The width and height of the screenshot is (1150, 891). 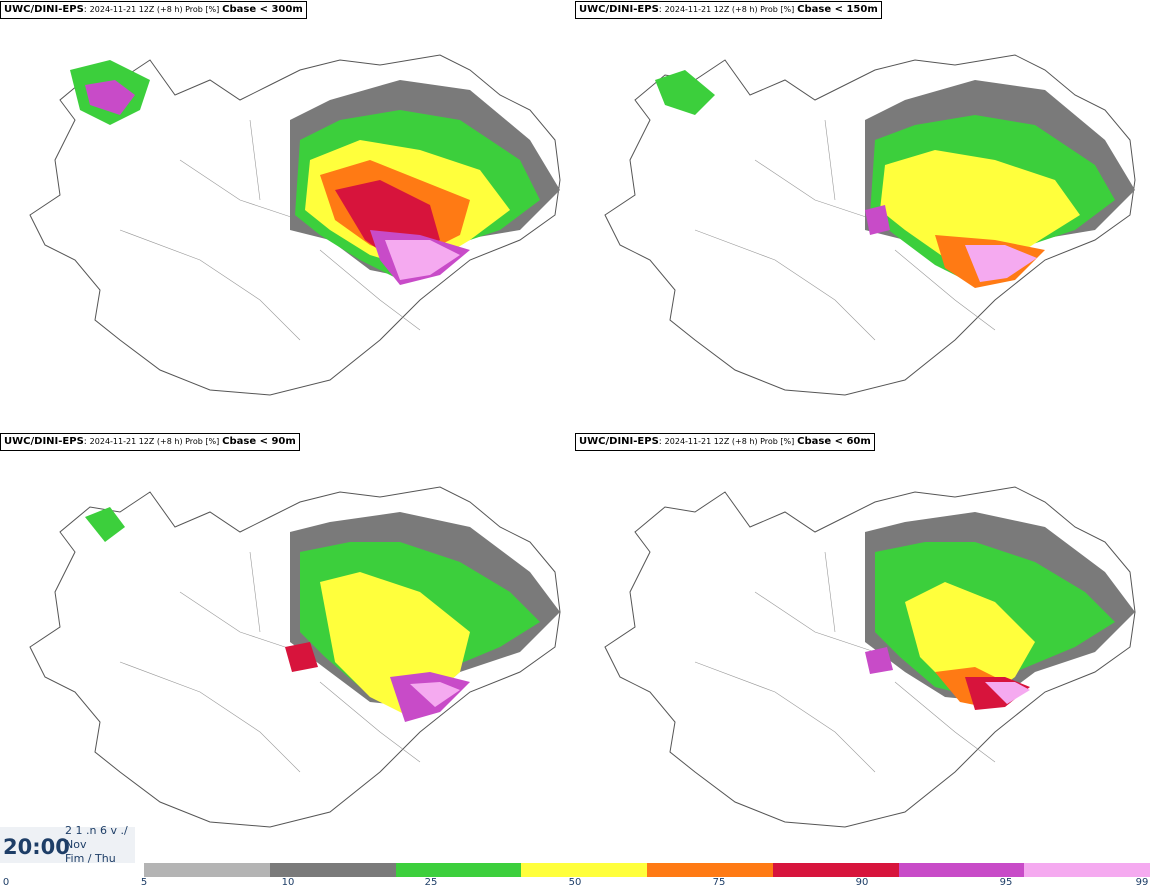 What do you see at coordinates (76, 844) in the screenshot?
I see `date-line-2: Nov` at bounding box center [76, 844].